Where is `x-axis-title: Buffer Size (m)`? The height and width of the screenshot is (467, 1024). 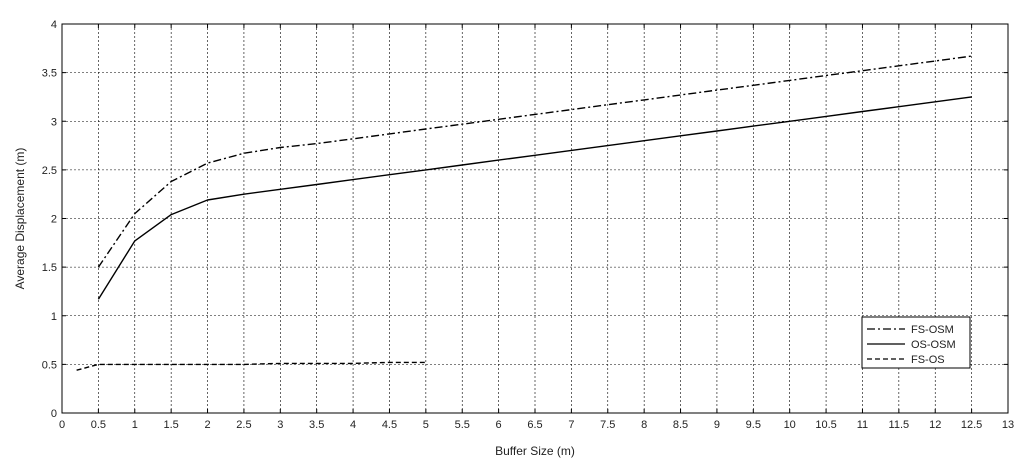 x-axis-title: Buffer Size (m) is located at coordinates (535, 451).